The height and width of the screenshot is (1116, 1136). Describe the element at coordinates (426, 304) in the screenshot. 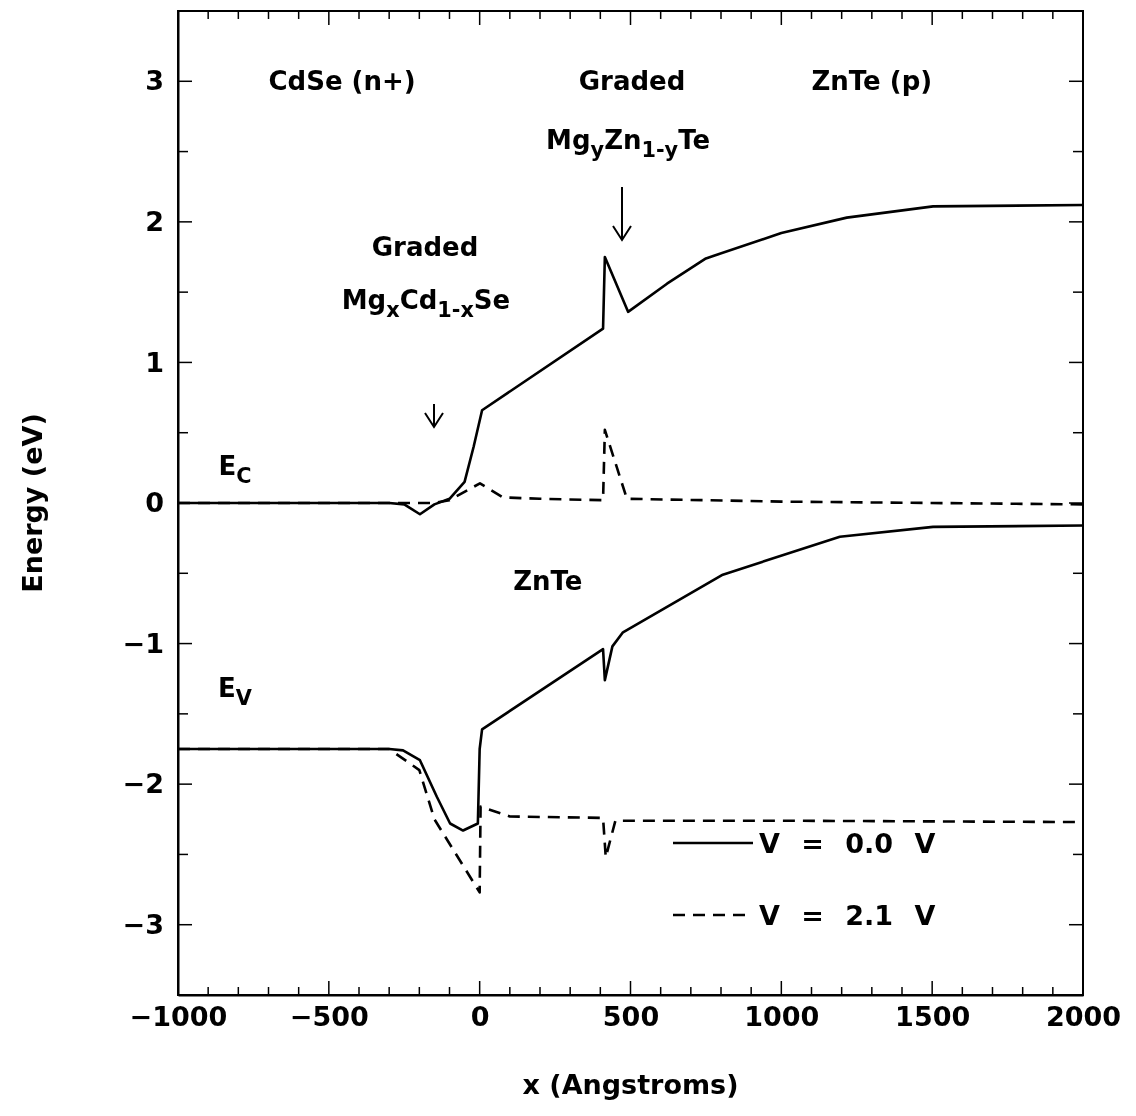

I see `annotation: Mg$_{x}$Cd$_{1-x}$Se` at that location.